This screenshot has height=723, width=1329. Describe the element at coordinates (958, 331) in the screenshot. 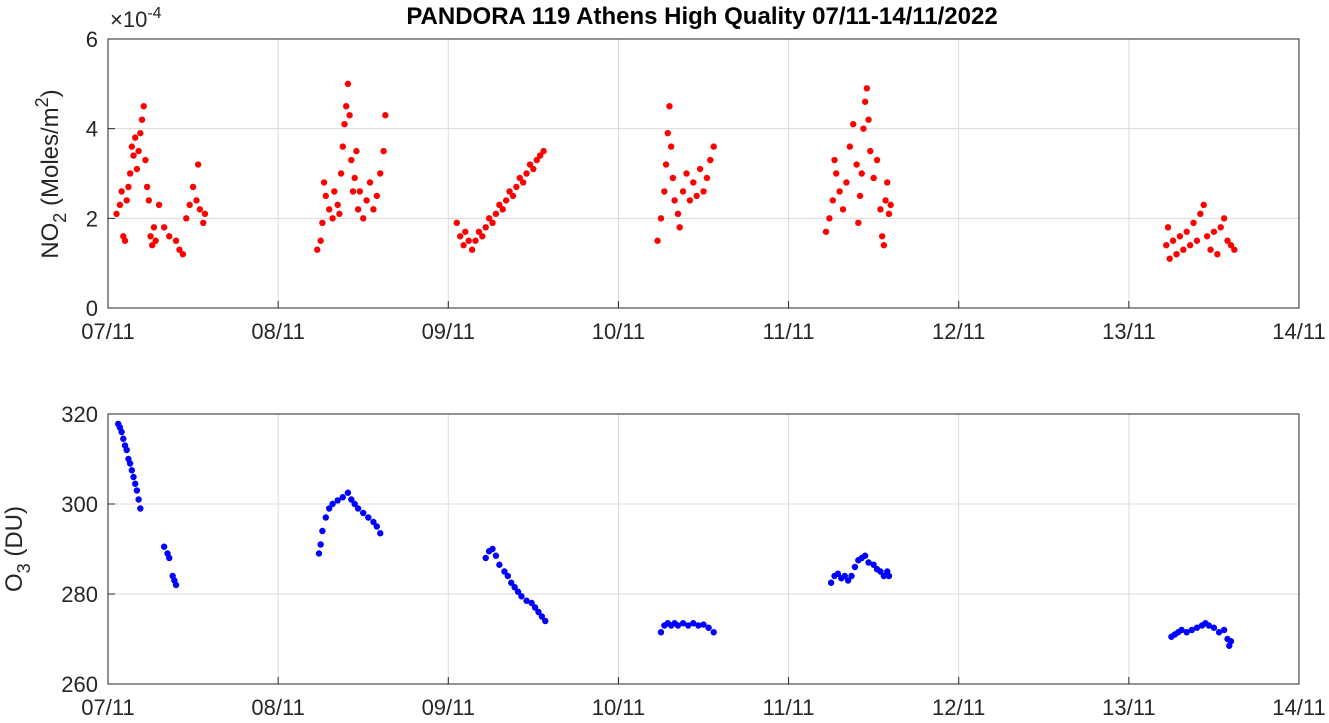

I see `no2-x-tick-label: 12/11` at that location.